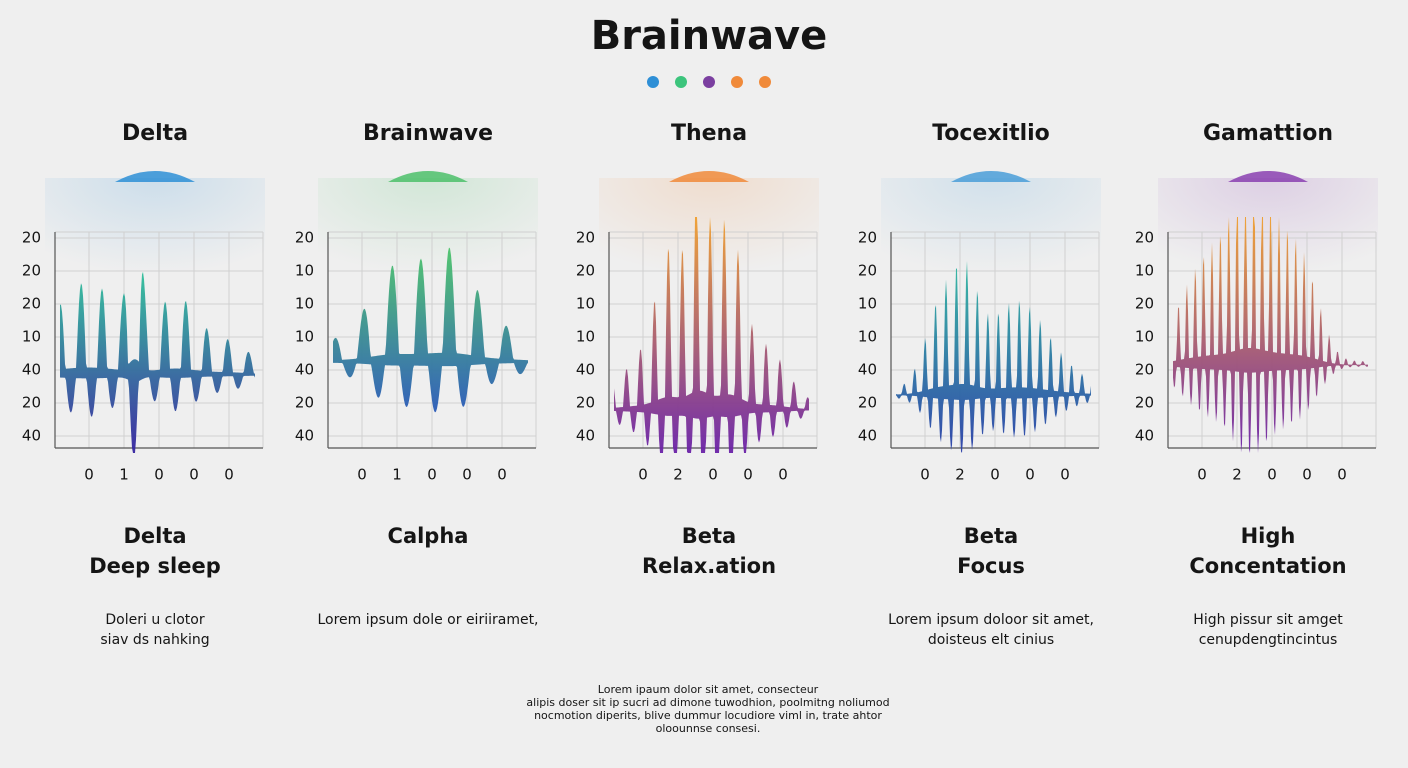  What do you see at coordinates (428, 536) in the screenshot?
I see `caption: Calpha` at bounding box center [428, 536].